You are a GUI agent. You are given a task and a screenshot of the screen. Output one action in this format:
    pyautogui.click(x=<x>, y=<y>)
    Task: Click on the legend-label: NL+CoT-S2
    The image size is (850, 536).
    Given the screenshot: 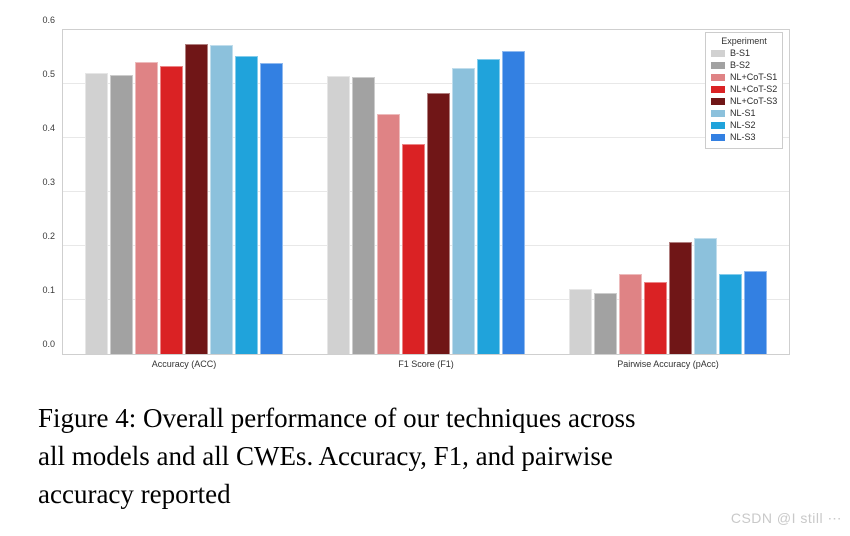 What is the action you would take?
    pyautogui.click(x=754, y=89)
    